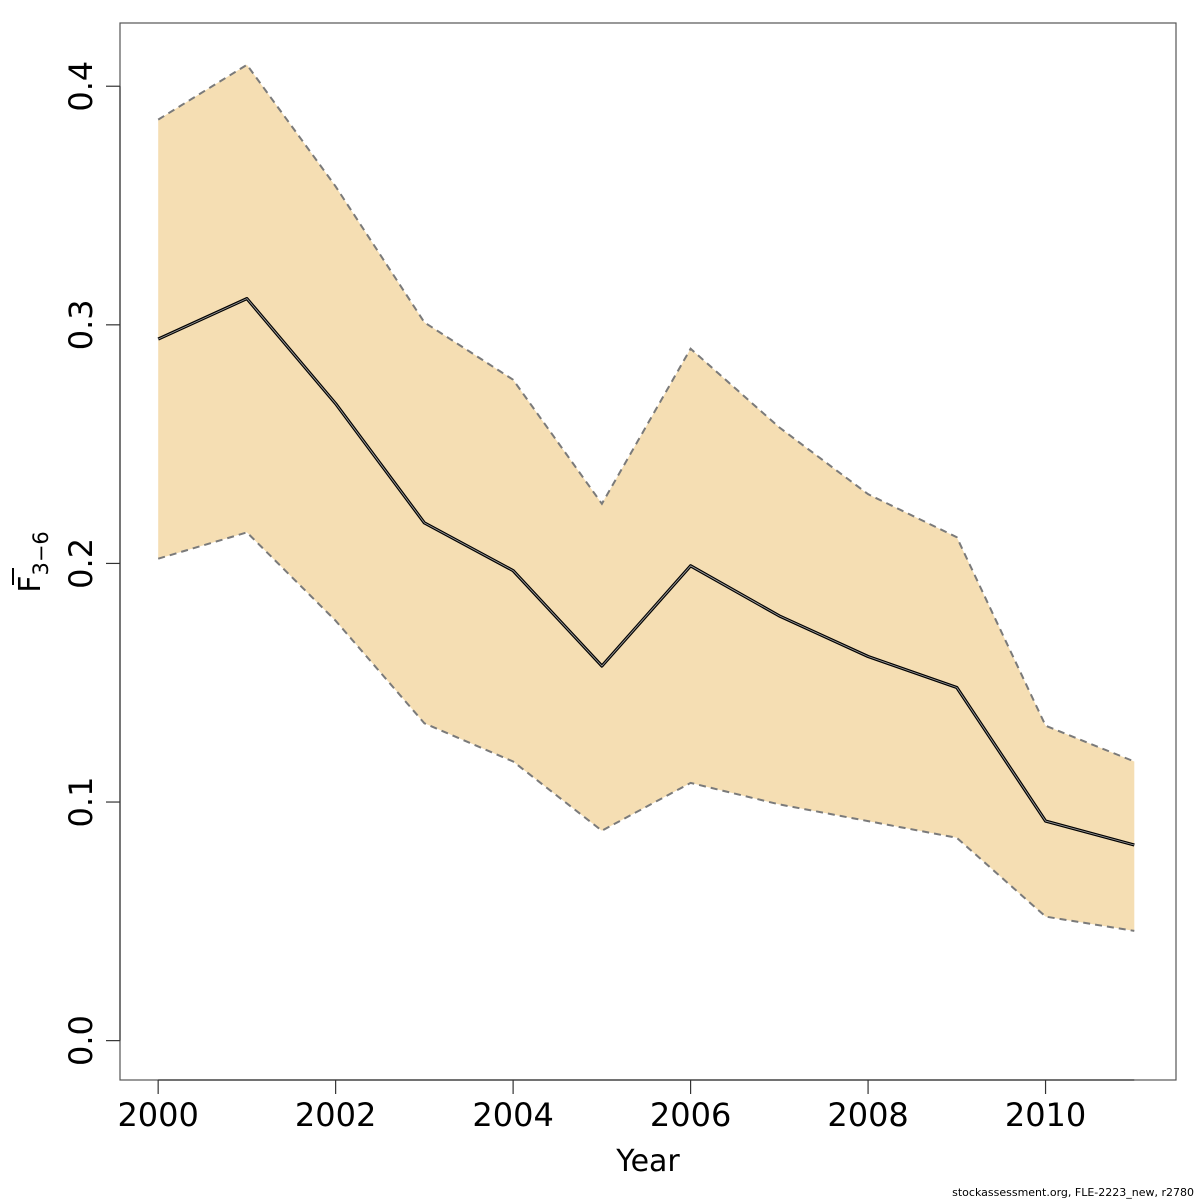 This screenshot has height=1200, width=1200. What do you see at coordinates (512, 1115) in the screenshot?
I see `x-tick-label: 2004` at bounding box center [512, 1115].